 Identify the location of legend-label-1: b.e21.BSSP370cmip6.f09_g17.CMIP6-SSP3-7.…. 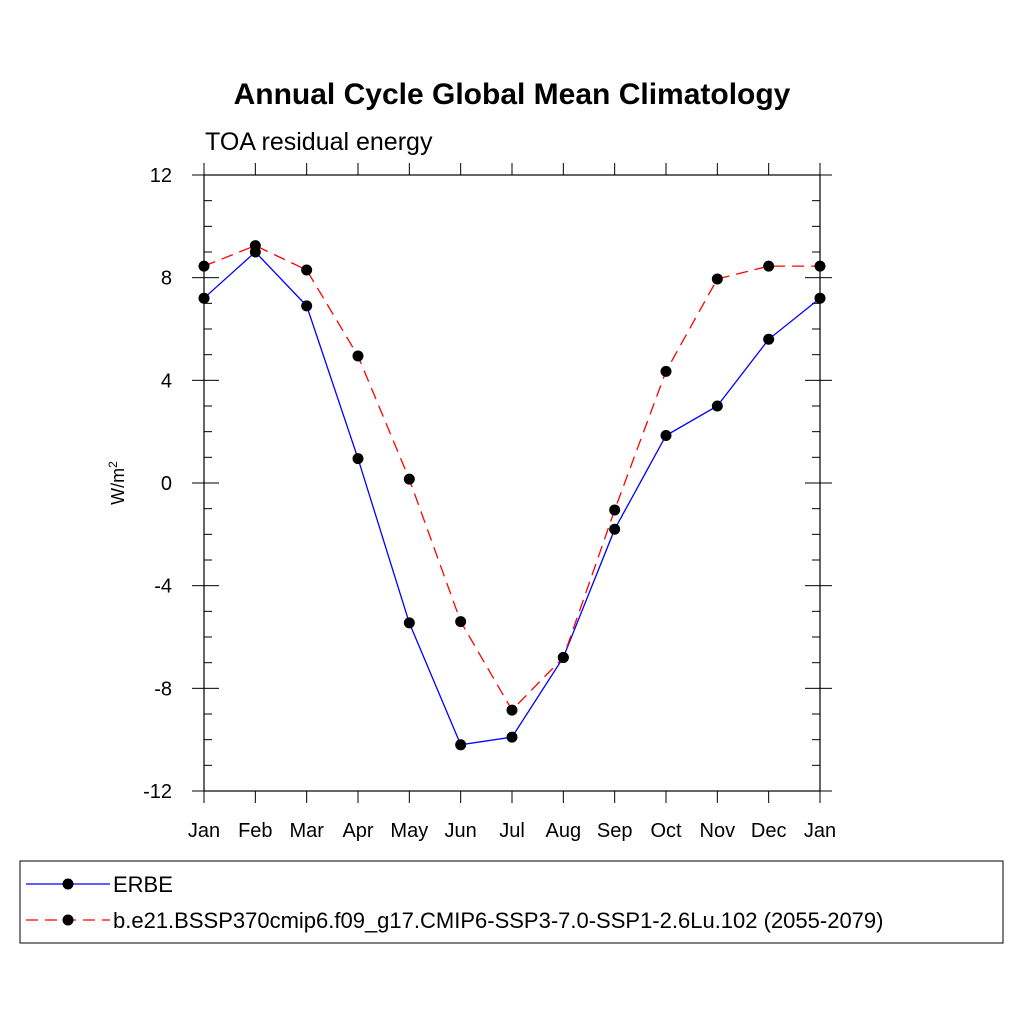
(498, 920).